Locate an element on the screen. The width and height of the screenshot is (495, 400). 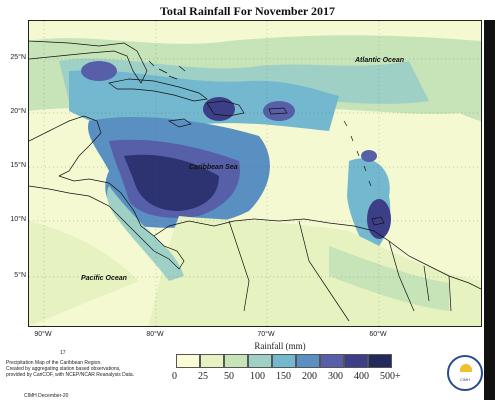
legend-tick-labels: 0 25 50 100 150 200 300 400 500+ is located at coordinates (290, 378).